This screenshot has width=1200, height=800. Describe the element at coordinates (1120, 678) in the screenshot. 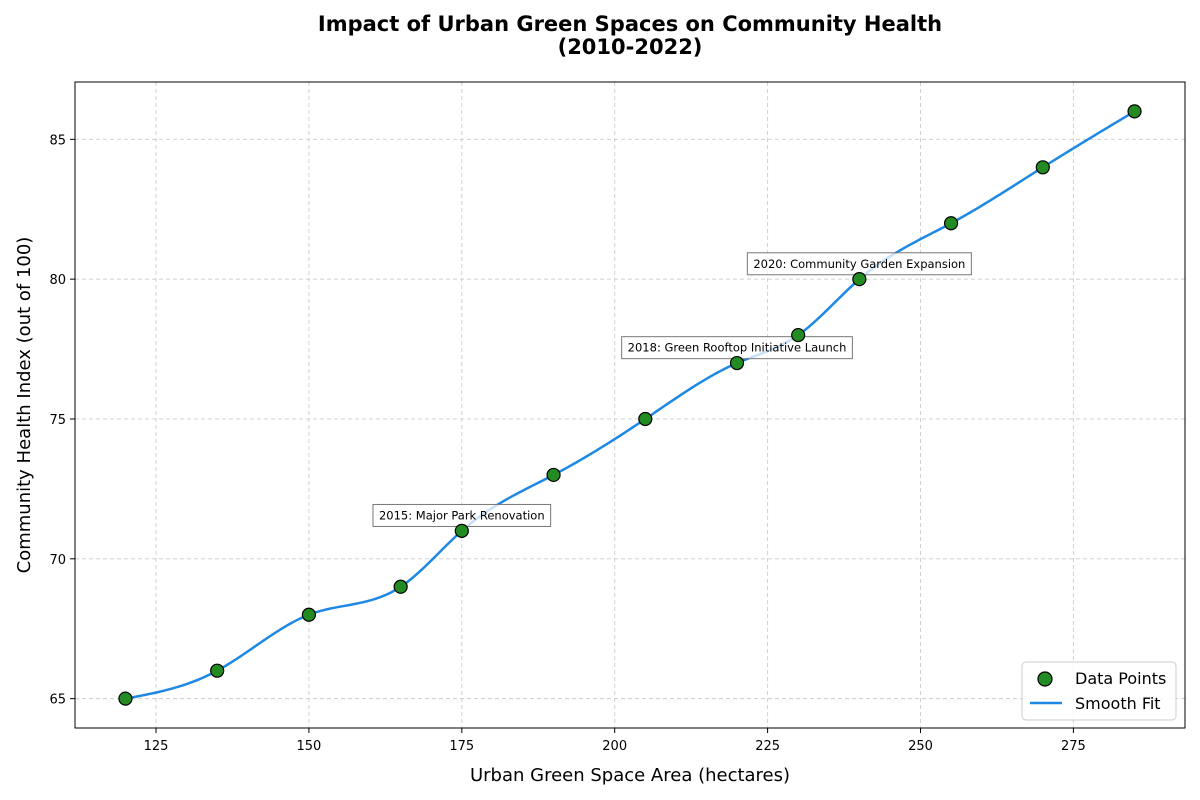

I see `legend-label-data-points: Data Points` at that location.